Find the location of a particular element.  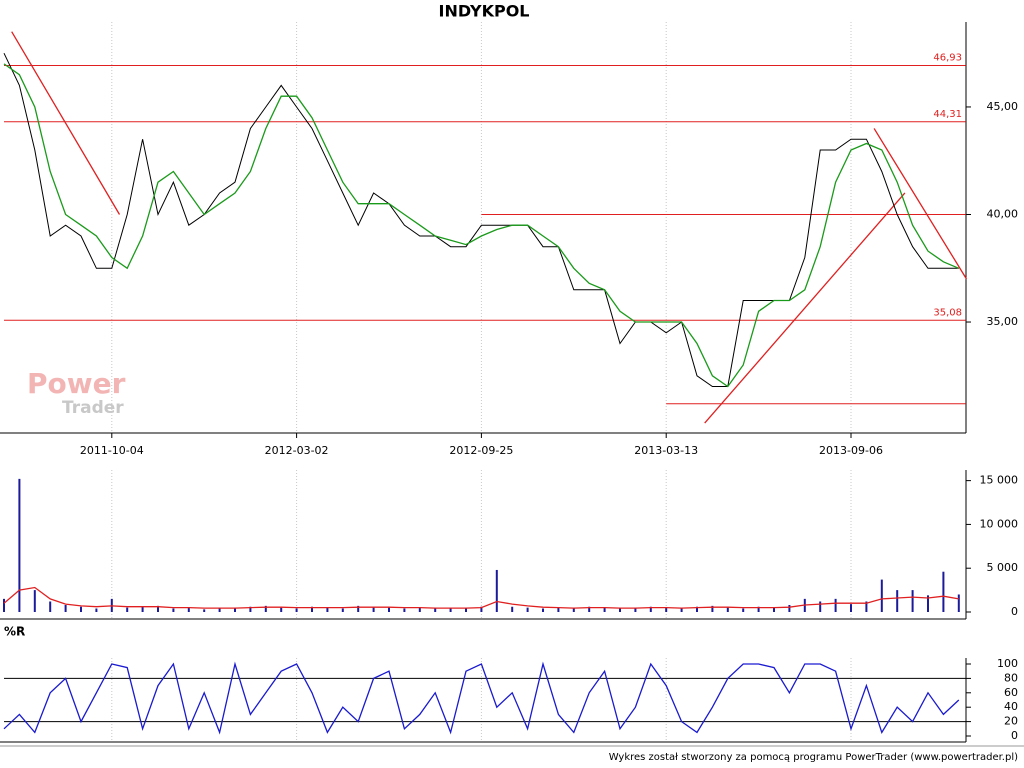

y-tick-label: 40,00 is located at coordinates (1003, 213).